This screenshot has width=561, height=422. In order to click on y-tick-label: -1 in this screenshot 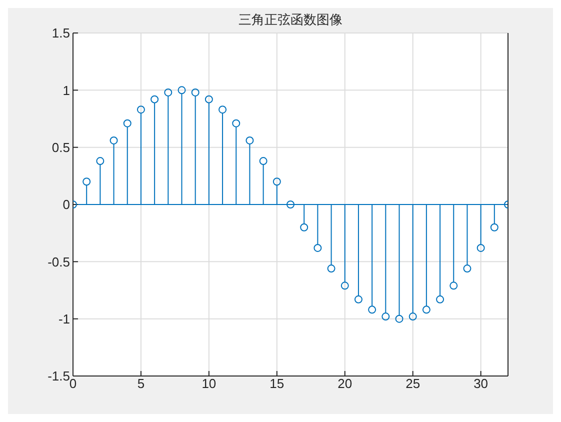, I will do `click(64, 318)`.